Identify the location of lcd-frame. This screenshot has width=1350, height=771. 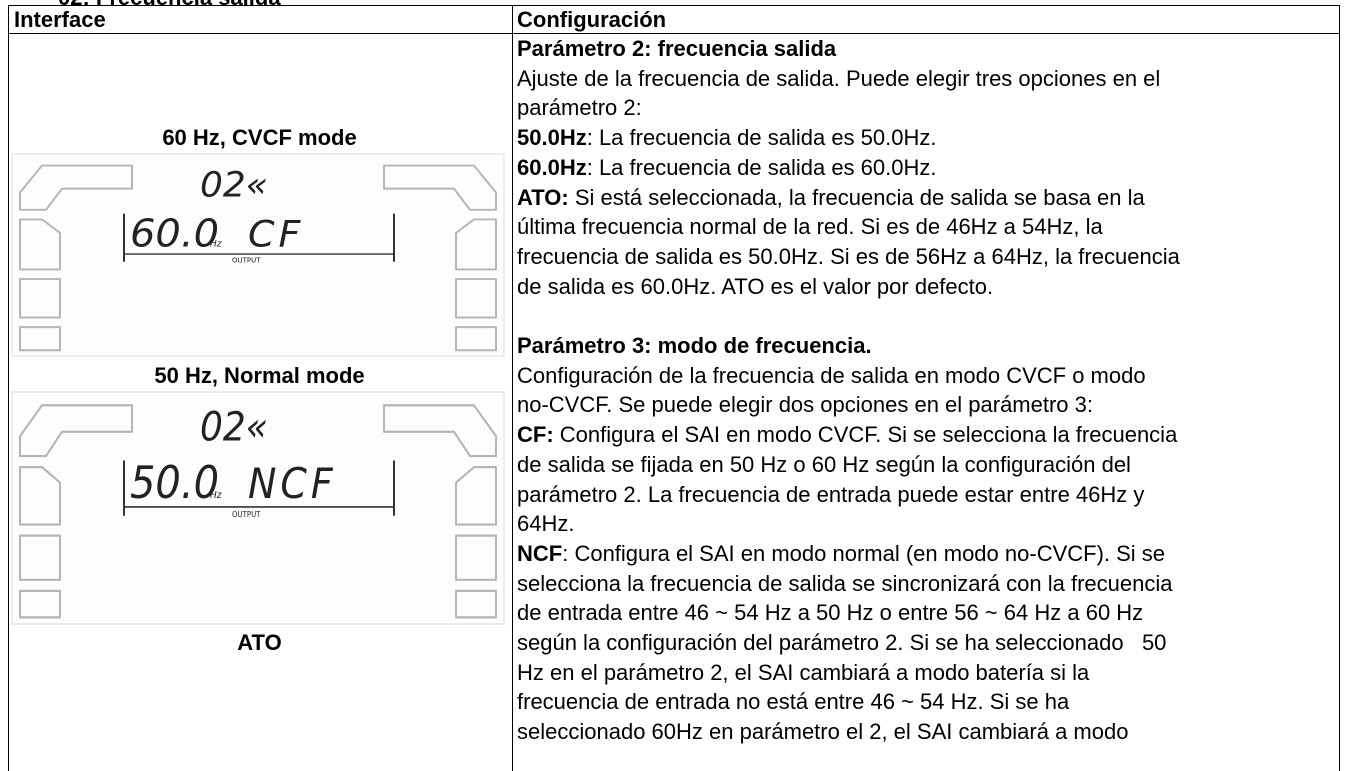
(258, 508).